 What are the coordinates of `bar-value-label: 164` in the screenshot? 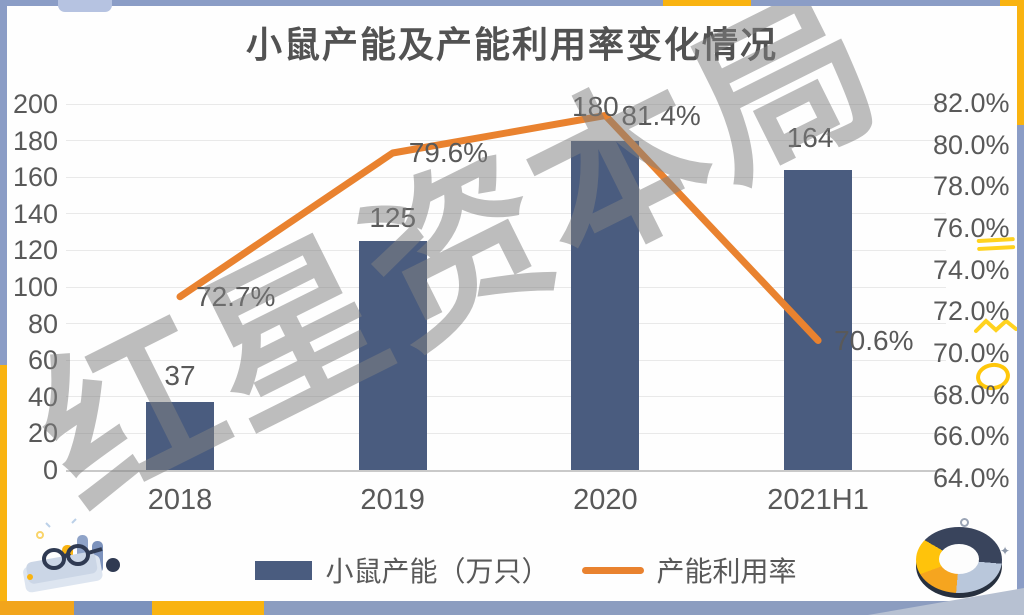 It's located at (810, 137).